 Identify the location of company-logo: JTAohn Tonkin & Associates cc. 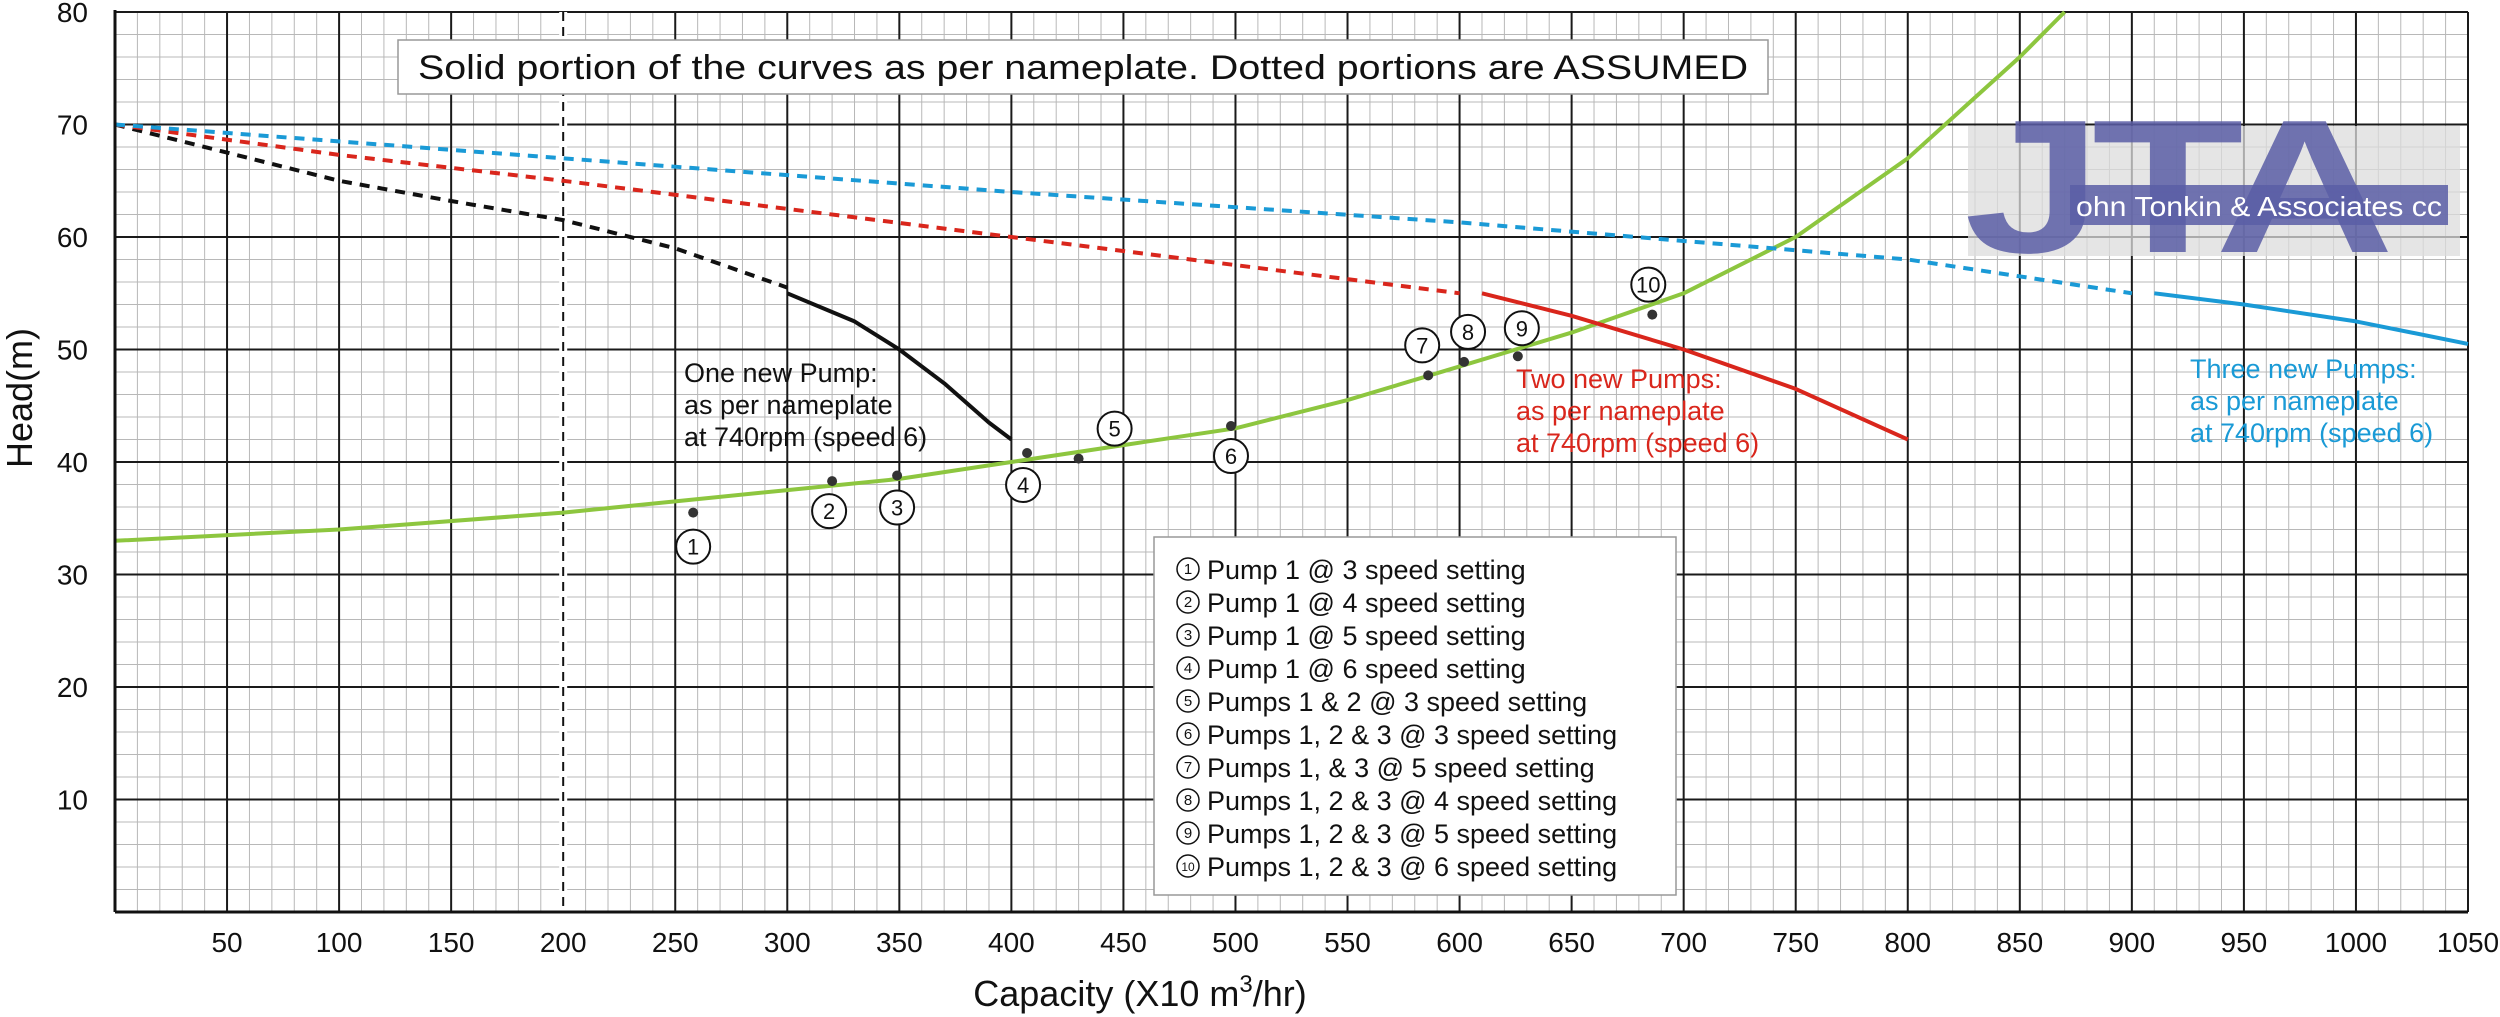
(2212, 187).